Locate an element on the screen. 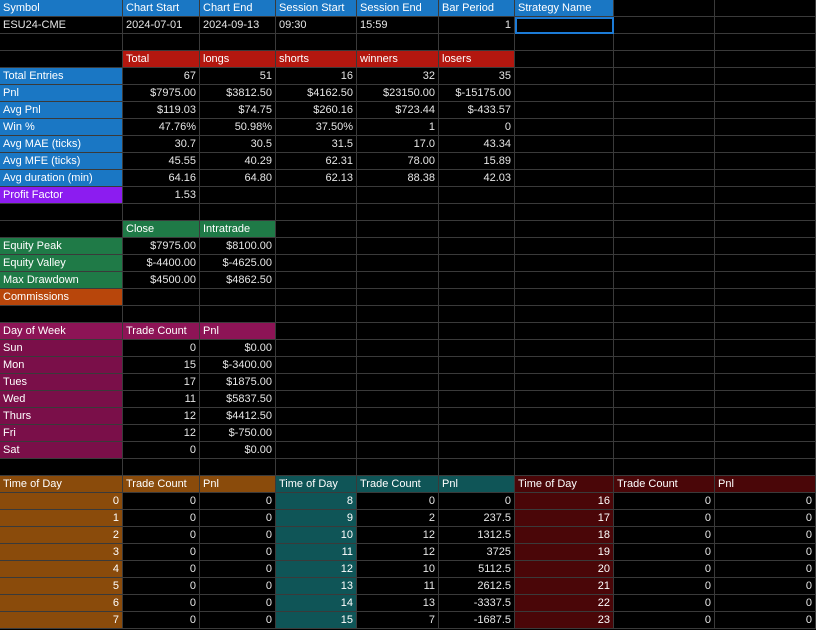 The width and height of the screenshot is (816, 630). tod-count: 12 is located at coordinates (398, 552).